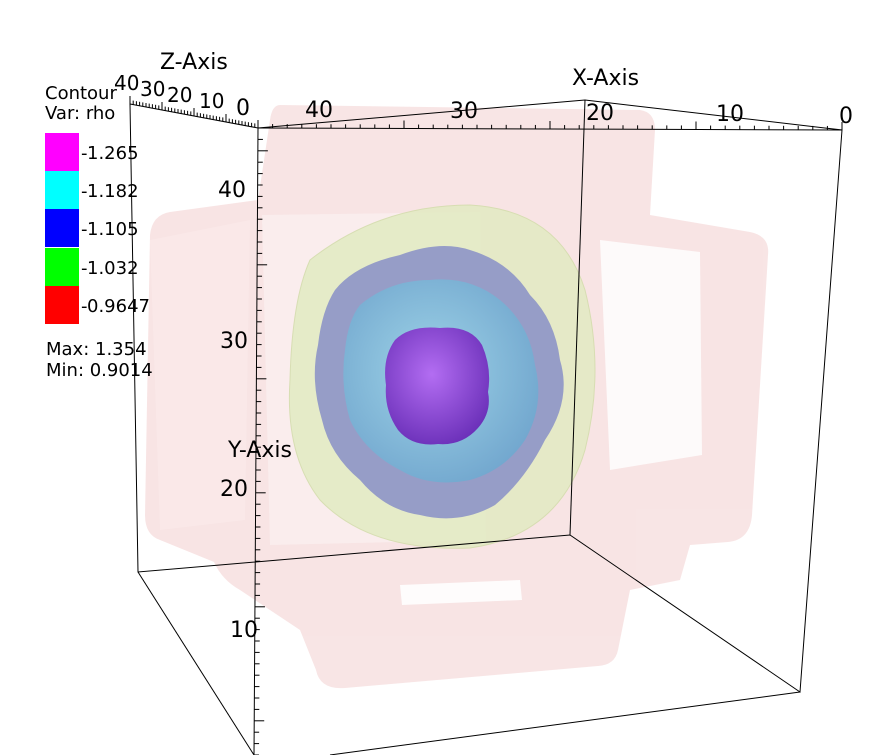 This screenshot has height=755, width=896. What do you see at coordinates (96, 349) in the screenshot?
I see `legend-max: Max: 1.354` at bounding box center [96, 349].